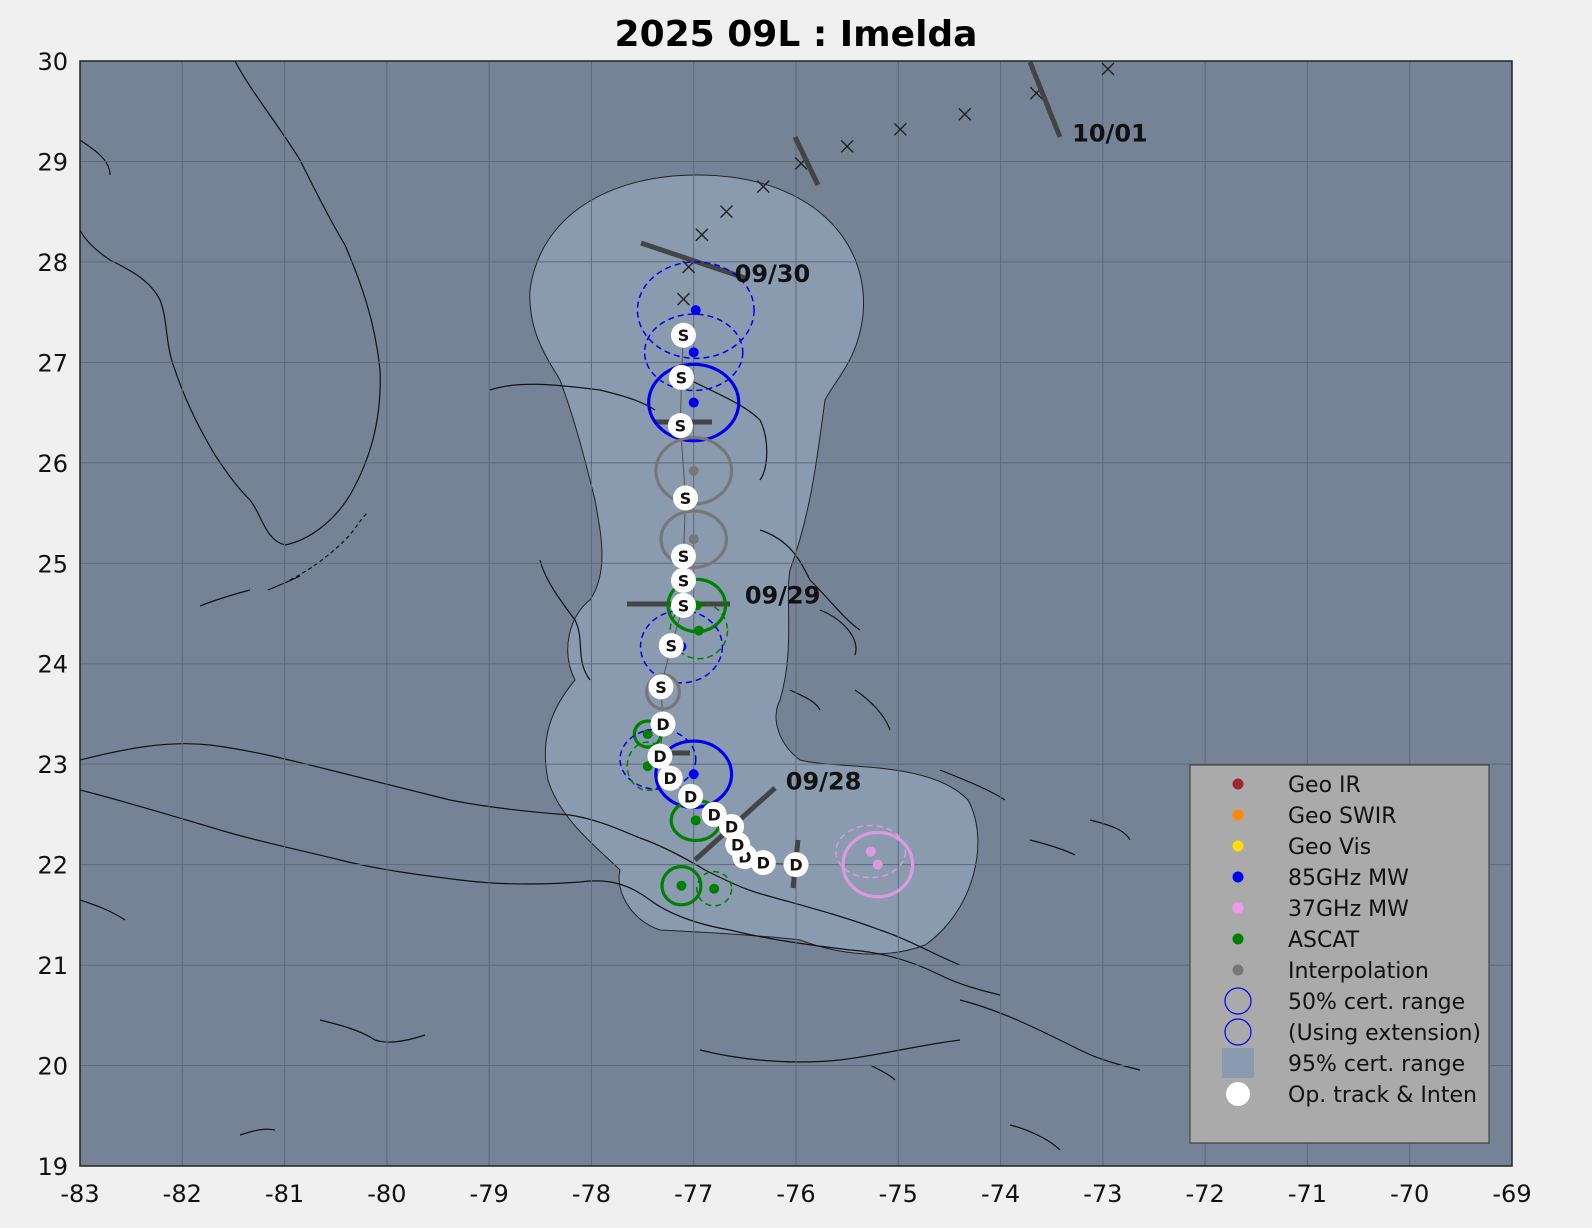 The height and width of the screenshot is (1228, 1592). What do you see at coordinates (898, 1194) in the screenshot?
I see `x-tick-label: -75` at bounding box center [898, 1194].